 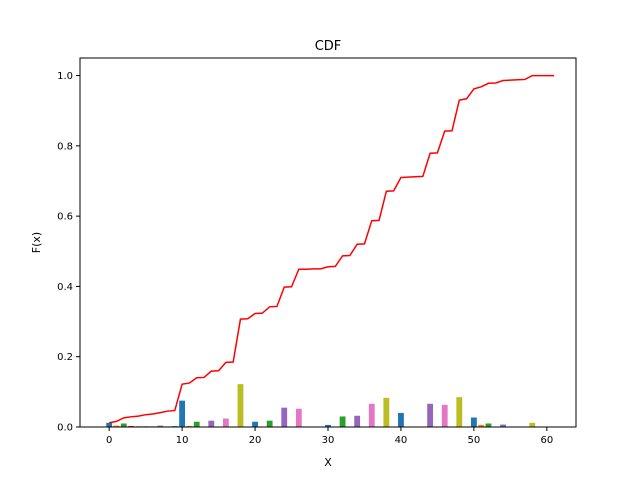 I want to click on x-tick-label: 60, so click(x=546, y=440).